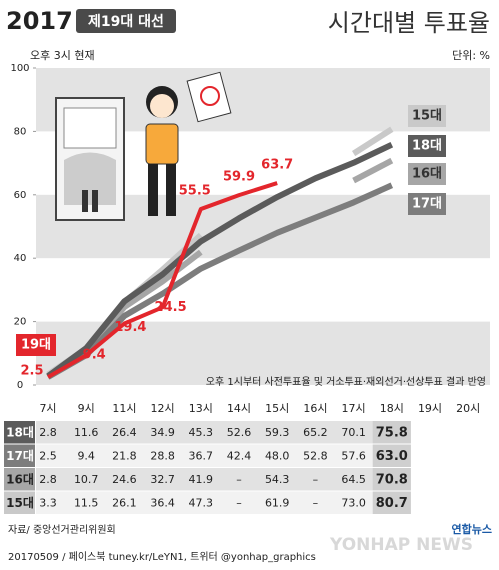  Describe the element at coordinates (201, 479) in the screenshot. I see `table-cell: 41.9` at that location.